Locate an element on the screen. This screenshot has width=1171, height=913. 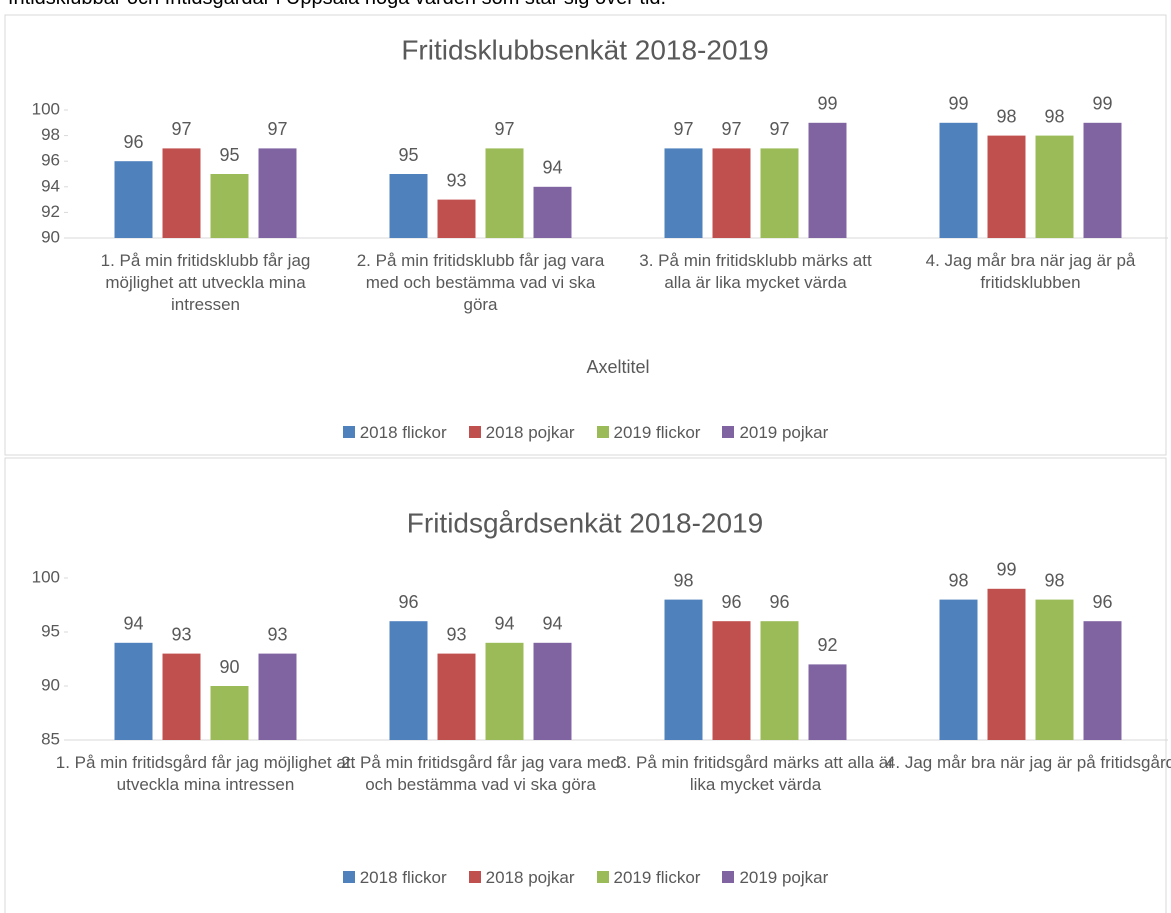
x-tick-label: 4. Jag mår bra när jag är på fritidsgård is located at coordinates (1028, 762).